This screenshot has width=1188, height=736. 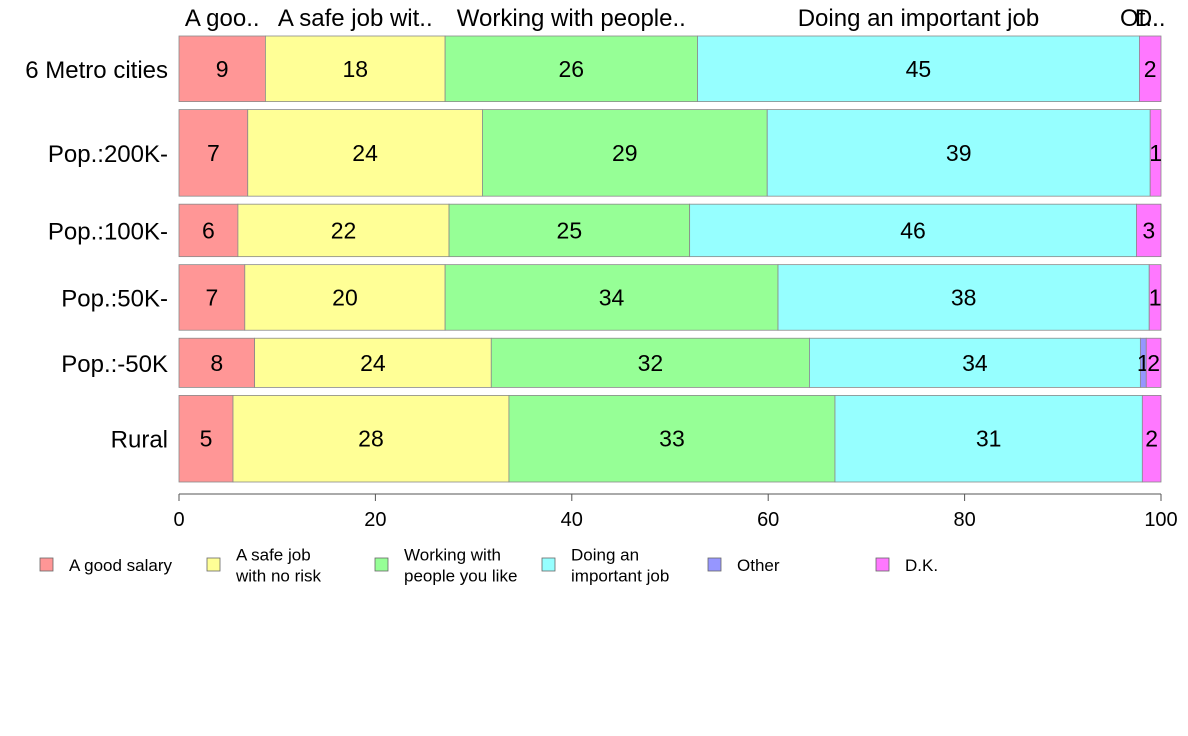 I want to click on bar-value-label: 32, so click(x=651, y=363).